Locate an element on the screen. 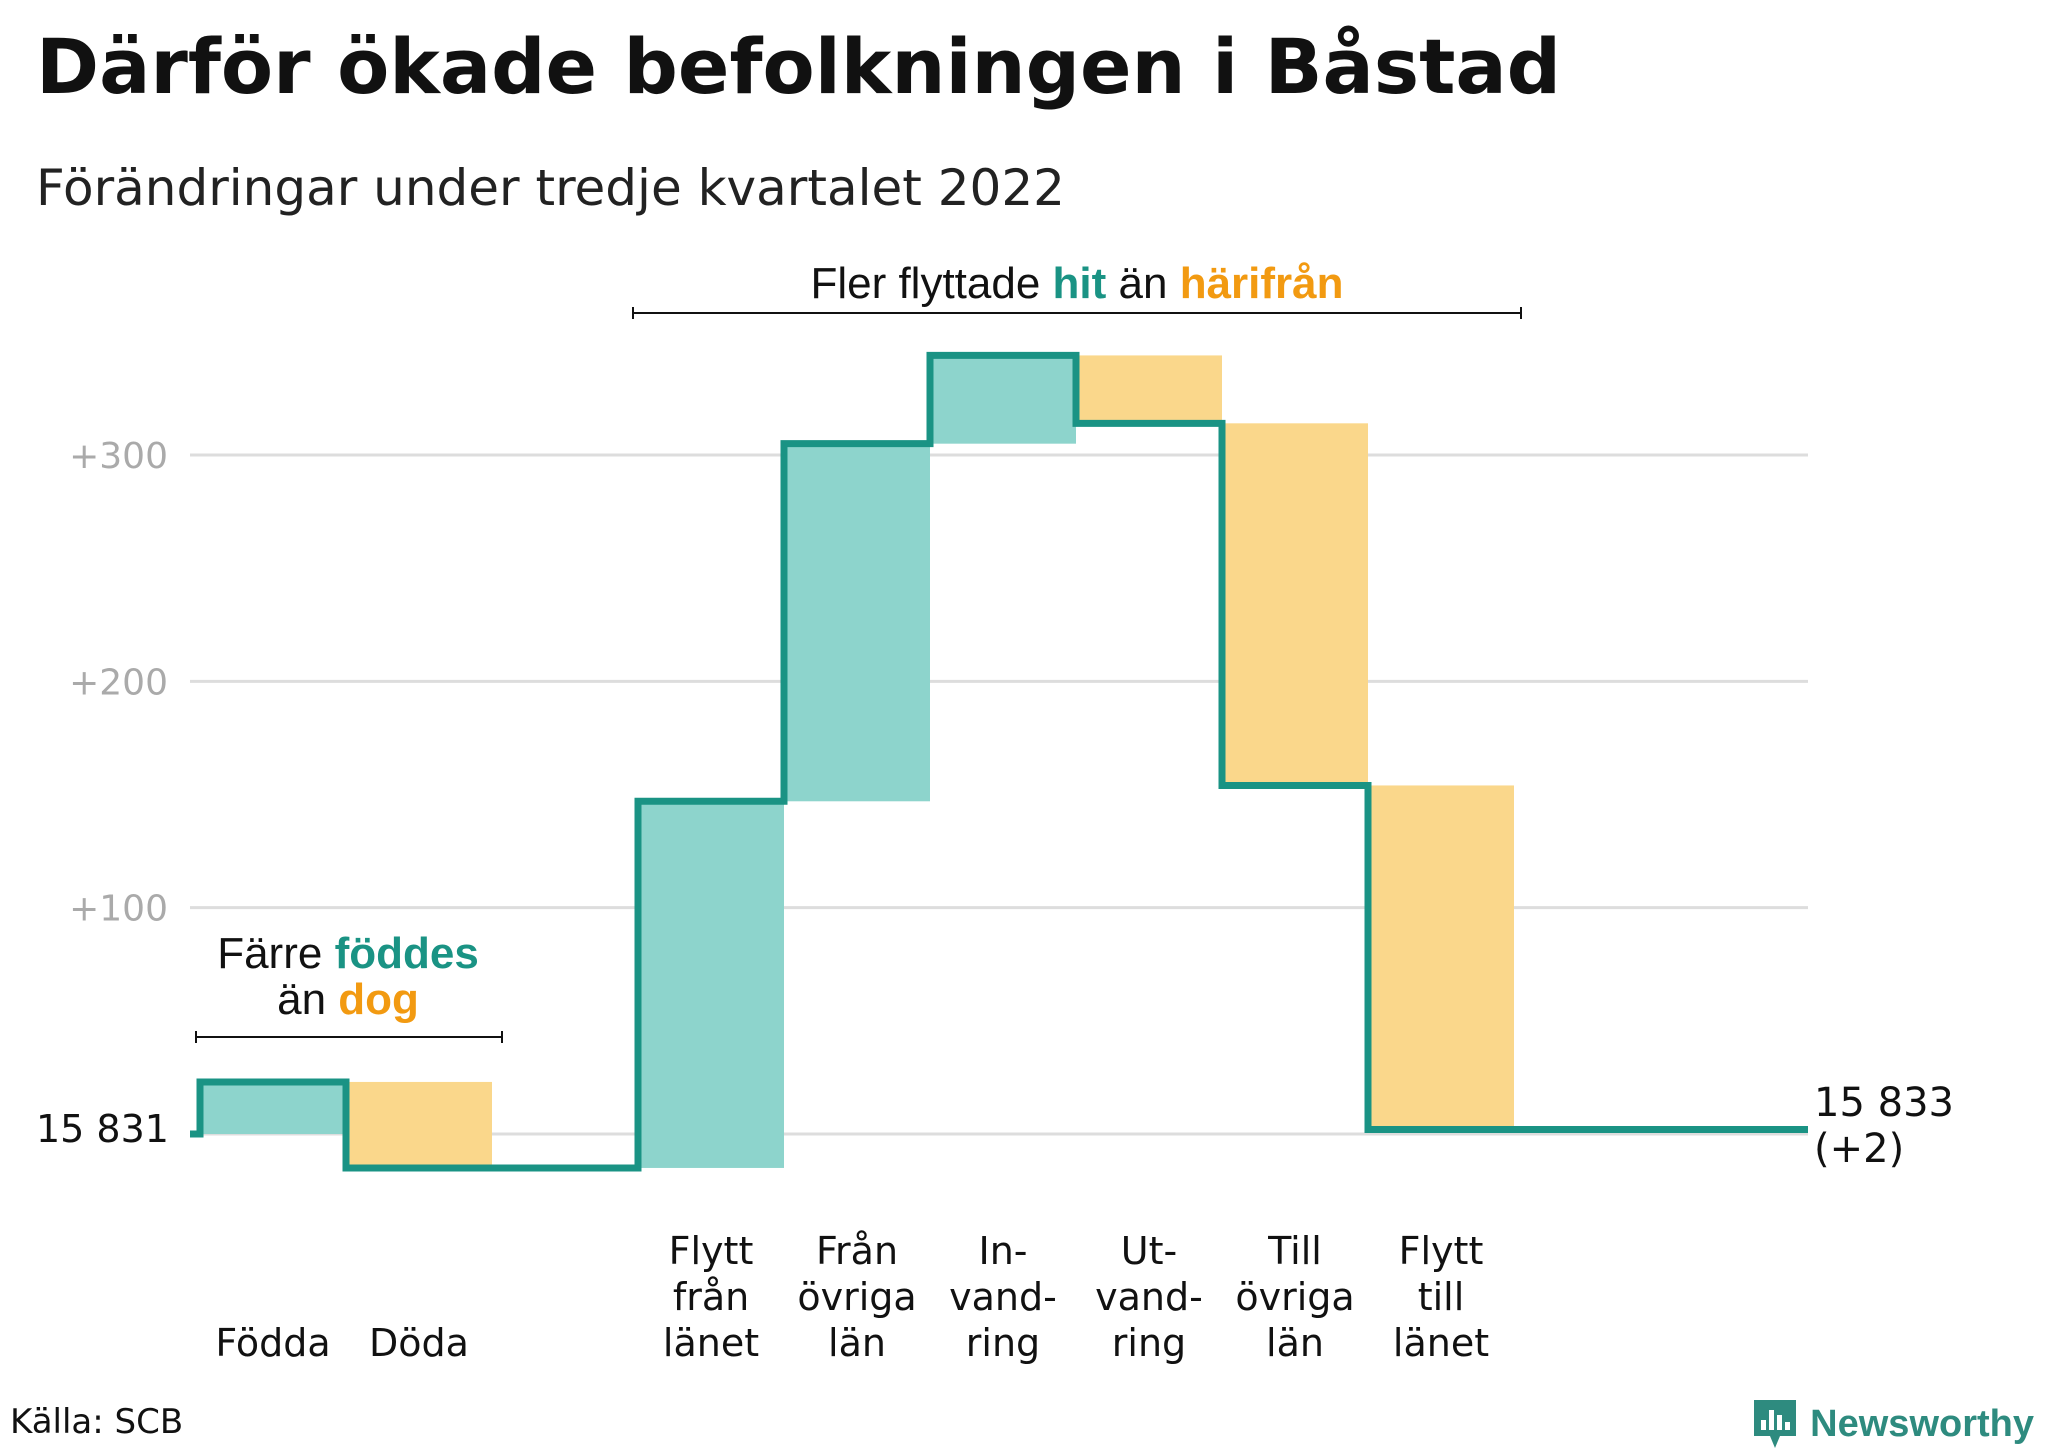 Image resolution: width=2048 pixels, height=1452 pixels. brand-logo: Newsworthy is located at coordinates (1892, 1424).